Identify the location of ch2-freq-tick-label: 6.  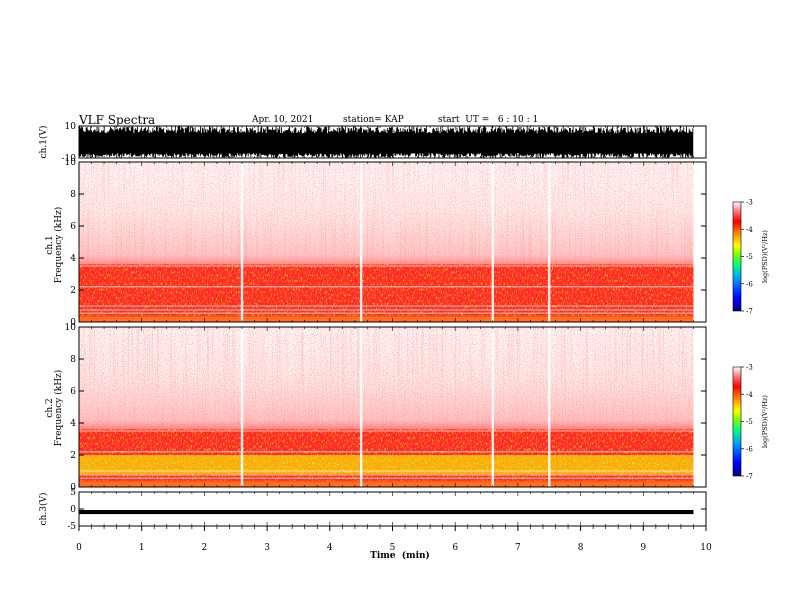
(73, 392).